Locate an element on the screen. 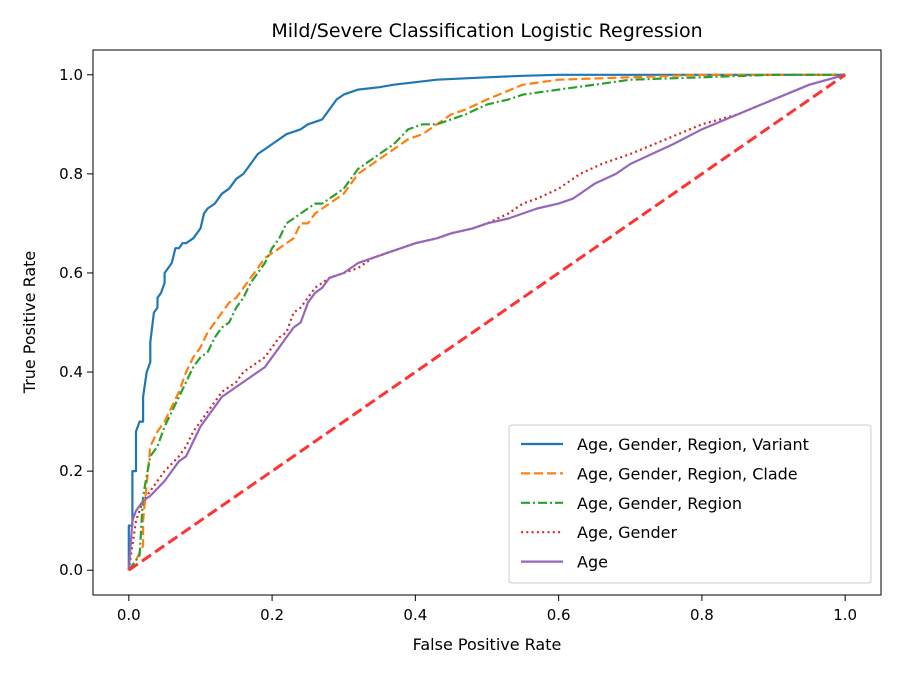 The image size is (902, 676). y-axis-label: True Positive Rate is located at coordinates (29, 323).